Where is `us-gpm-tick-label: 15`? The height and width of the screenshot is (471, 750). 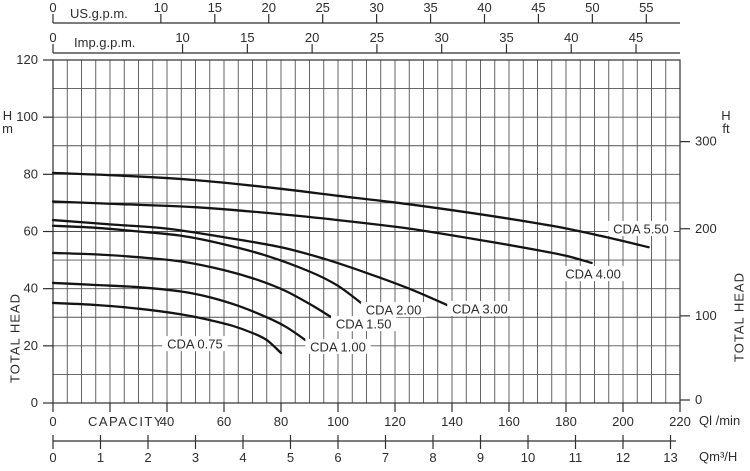
us-gpm-tick-label: 15 is located at coordinates (215, 7).